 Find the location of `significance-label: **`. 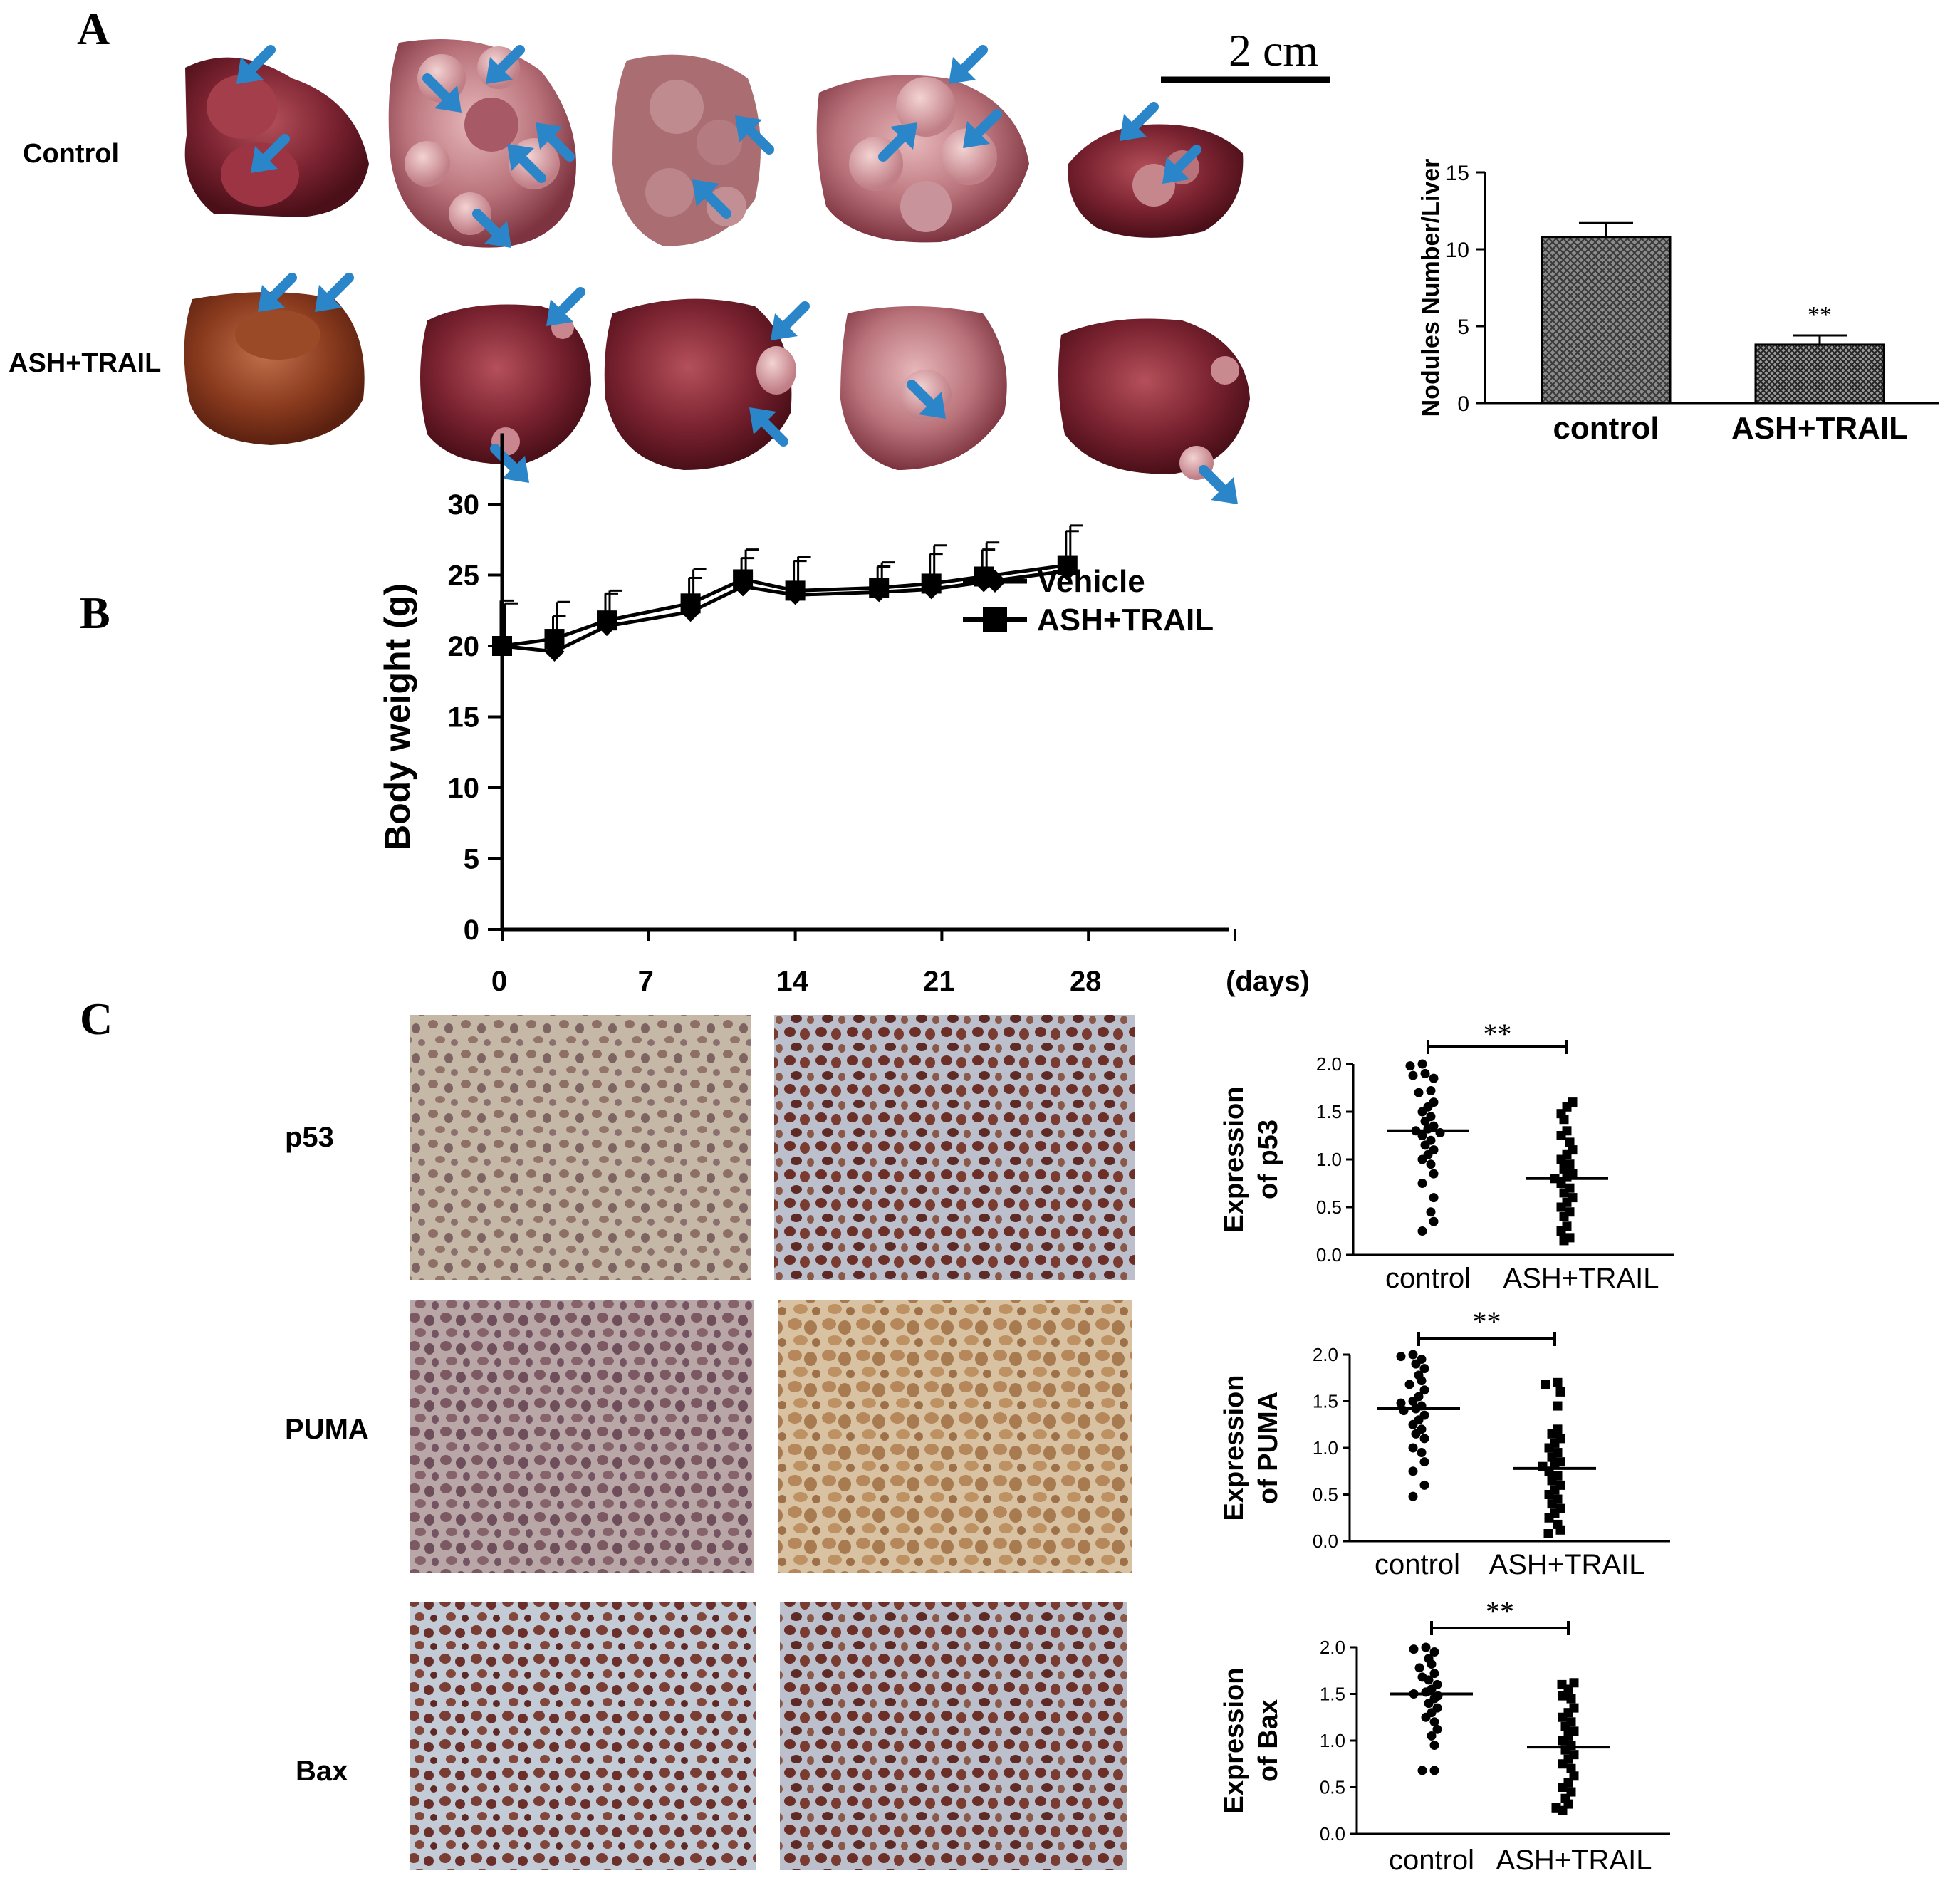

significance-label: ** is located at coordinates (1487, 1321).